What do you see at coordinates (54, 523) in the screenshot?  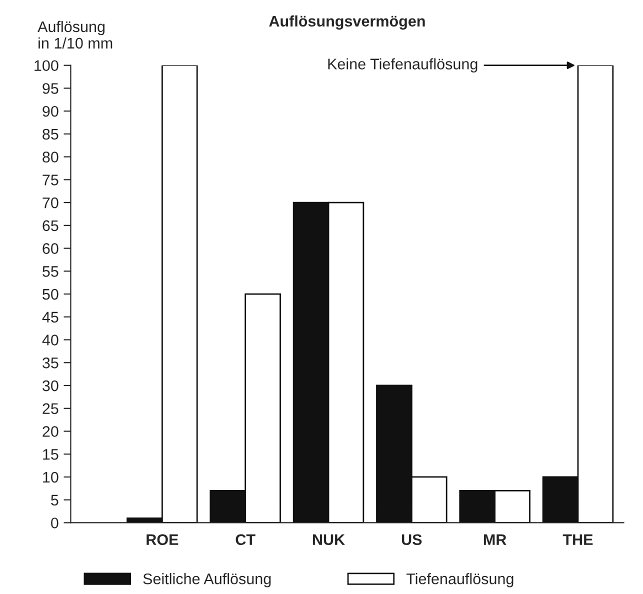 I see `y-tick-label: 0` at bounding box center [54, 523].